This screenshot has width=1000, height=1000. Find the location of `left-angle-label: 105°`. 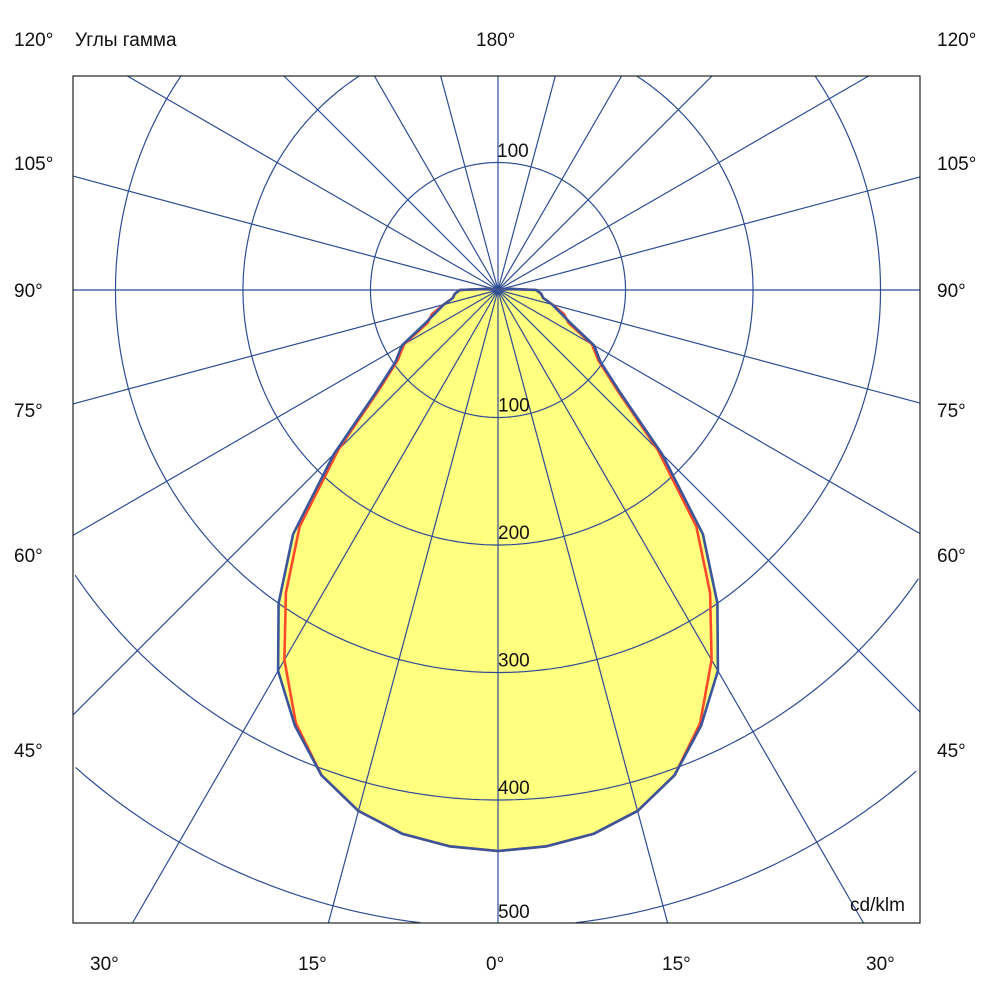

left-angle-label: 105° is located at coordinates (33, 164).